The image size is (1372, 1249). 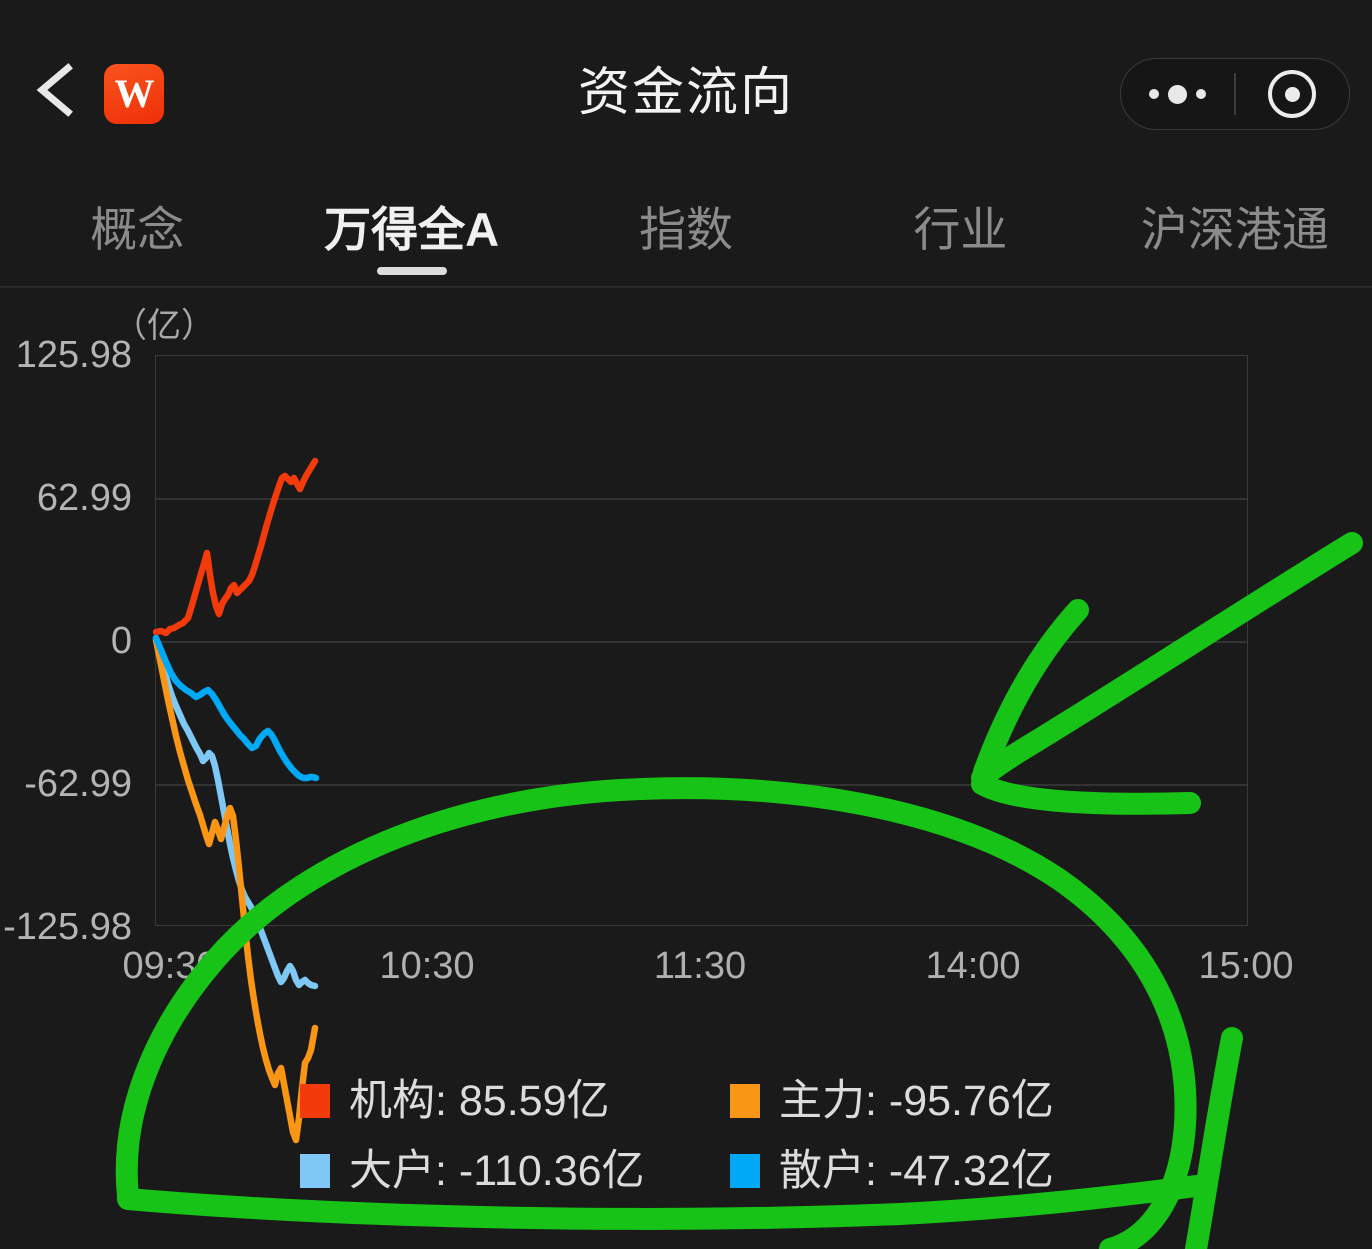 What do you see at coordinates (315, 1171) in the screenshot?
I see `legend-swatch-large-account` at bounding box center [315, 1171].